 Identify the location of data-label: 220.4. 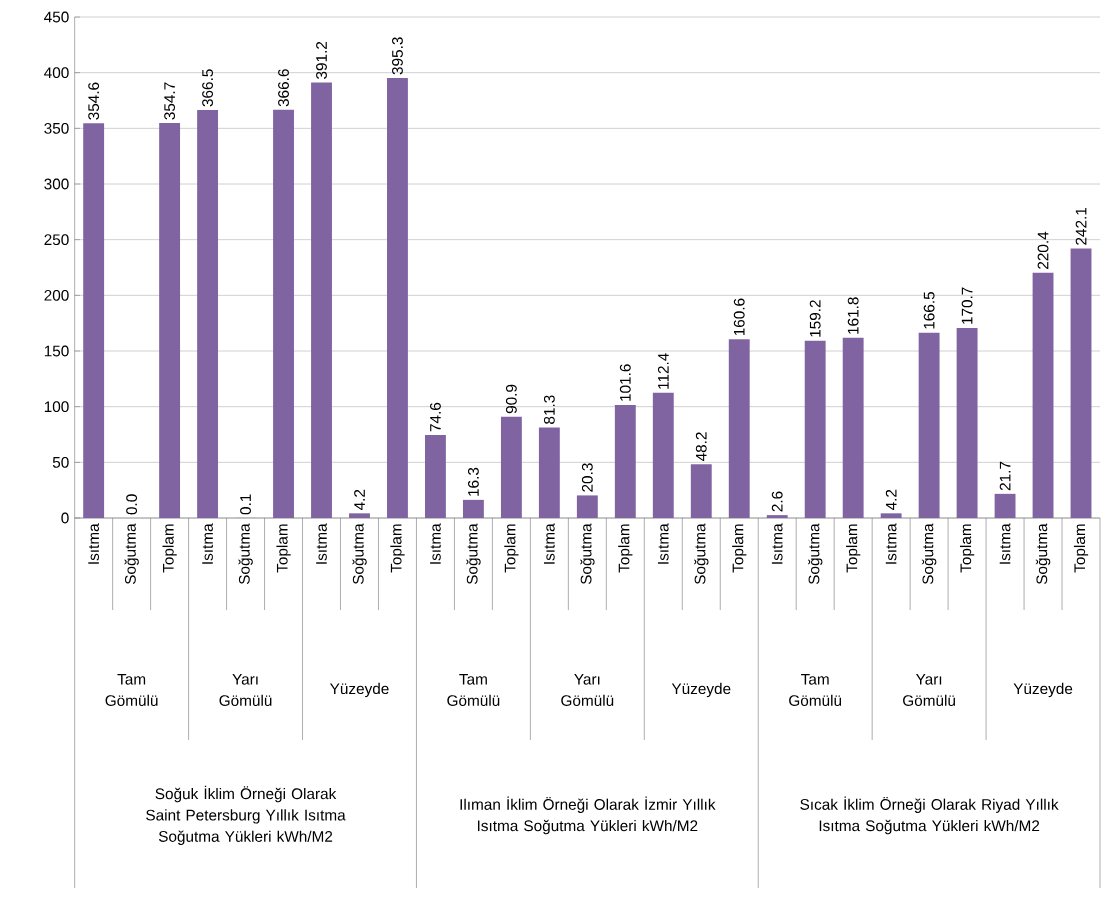
(1043, 250).